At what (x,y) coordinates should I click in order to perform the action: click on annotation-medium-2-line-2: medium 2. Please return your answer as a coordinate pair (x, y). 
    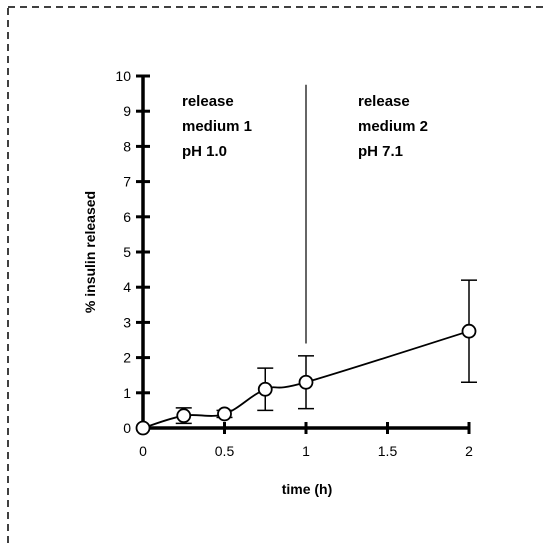
    Looking at the image, I should click on (393, 126).